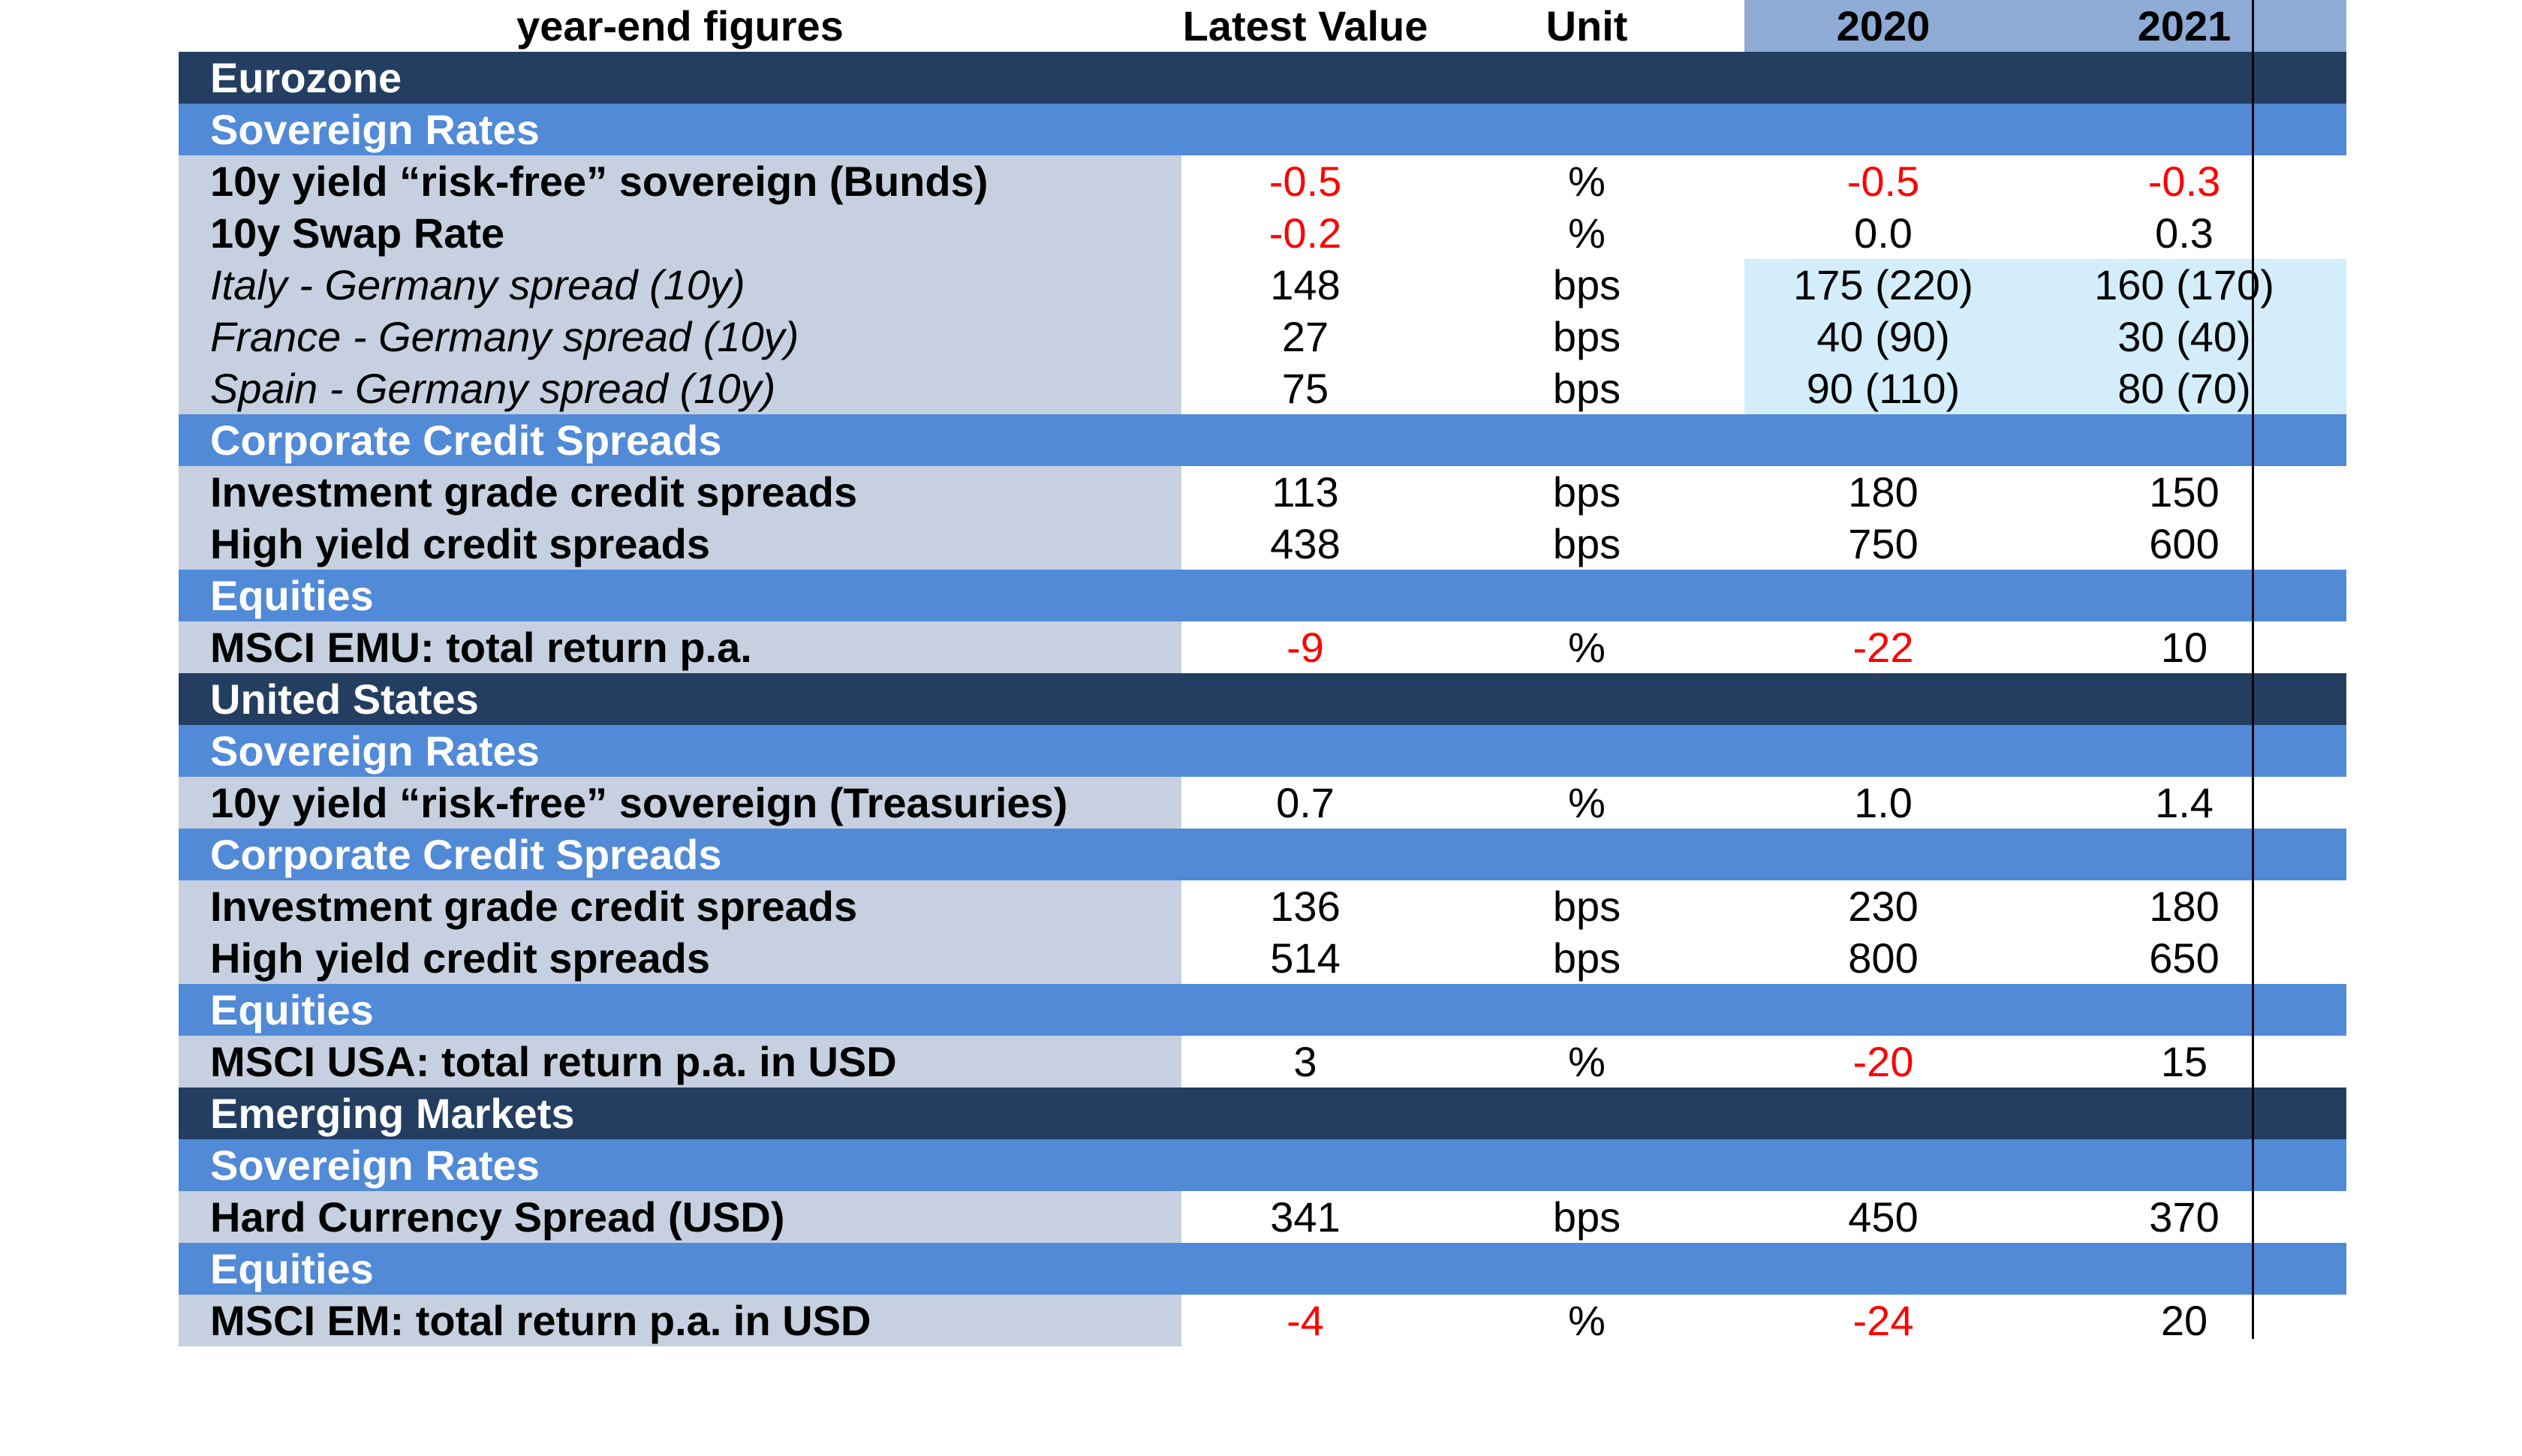 The height and width of the screenshot is (1456, 2522). What do you see at coordinates (2184, 233) in the screenshot?
I see `value-2021: 0.3` at bounding box center [2184, 233].